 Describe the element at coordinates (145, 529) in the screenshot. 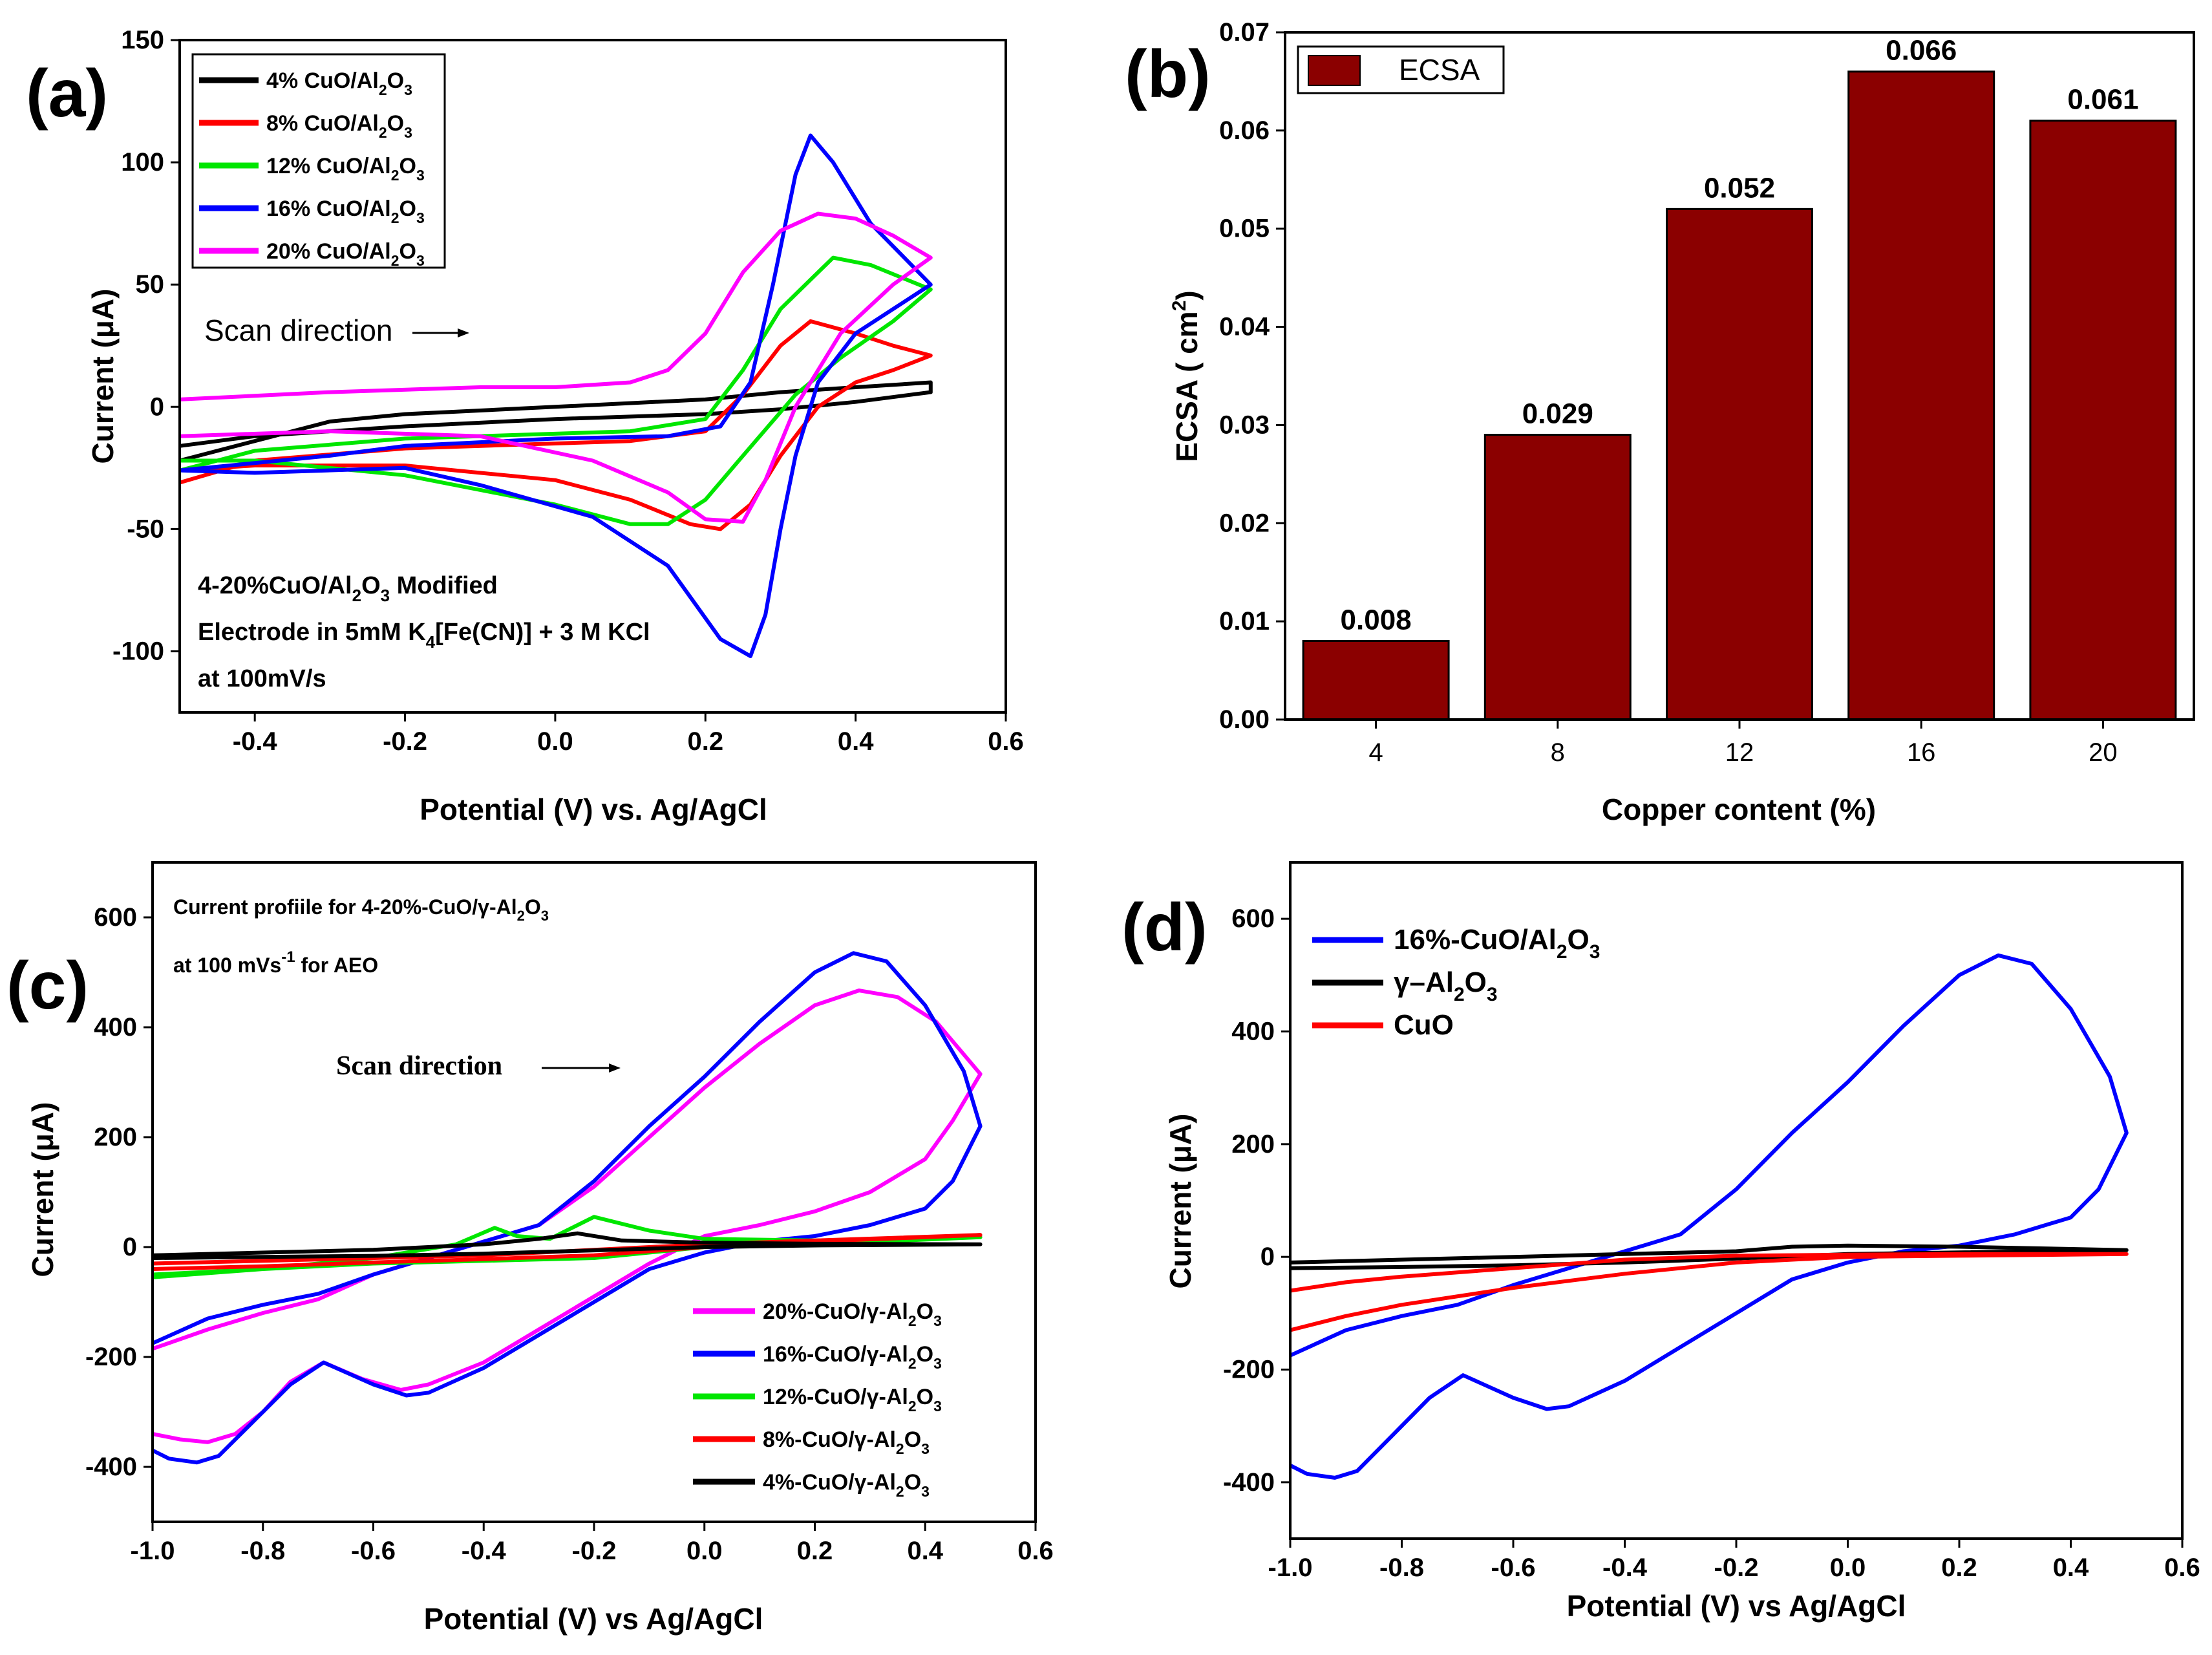

I see `panel-a-y-tick-label: -50` at that location.